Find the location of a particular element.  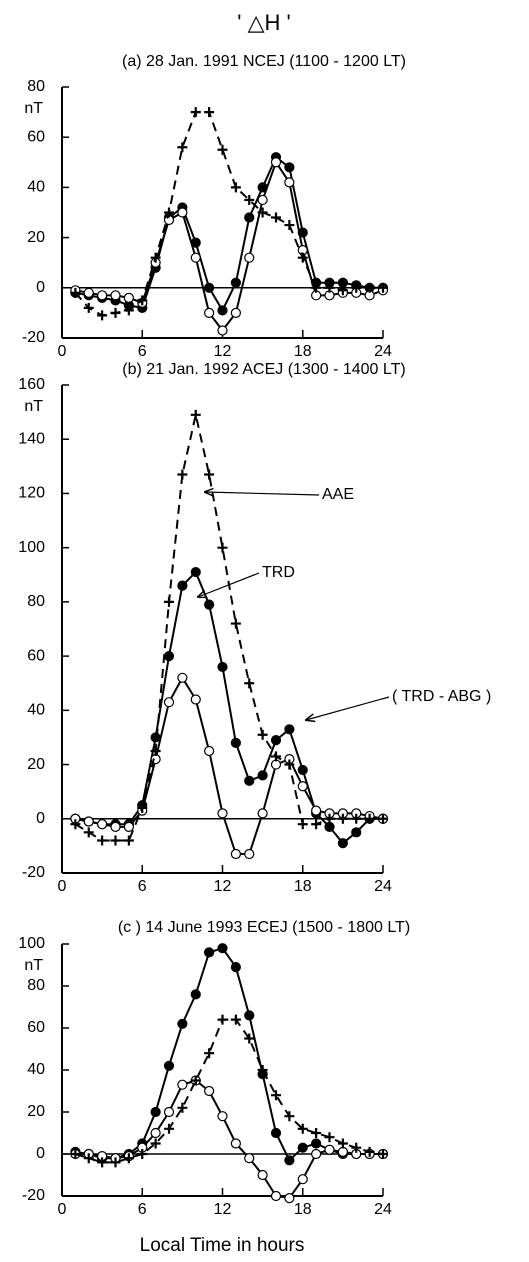

x-tick-label: 24 is located at coordinates (383, 886).